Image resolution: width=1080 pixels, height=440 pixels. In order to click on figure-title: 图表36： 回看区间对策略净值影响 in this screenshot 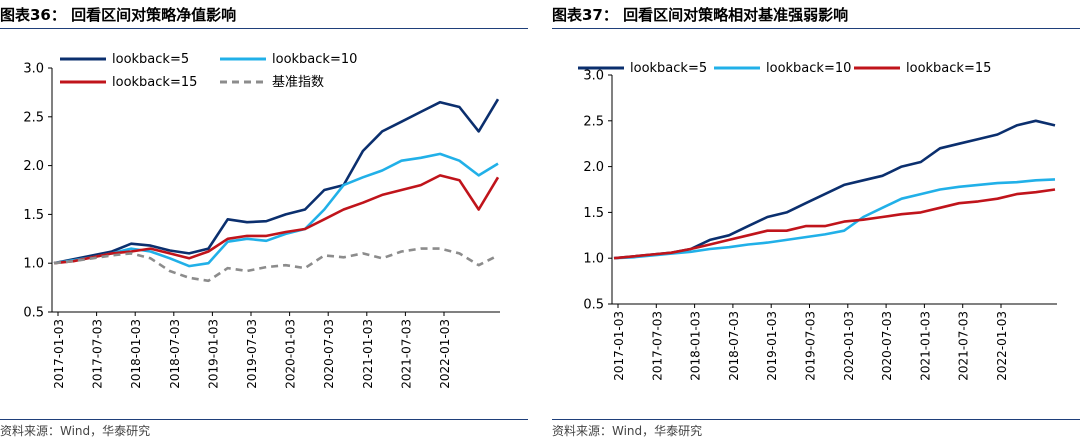, I will do `click(118, 15)`.